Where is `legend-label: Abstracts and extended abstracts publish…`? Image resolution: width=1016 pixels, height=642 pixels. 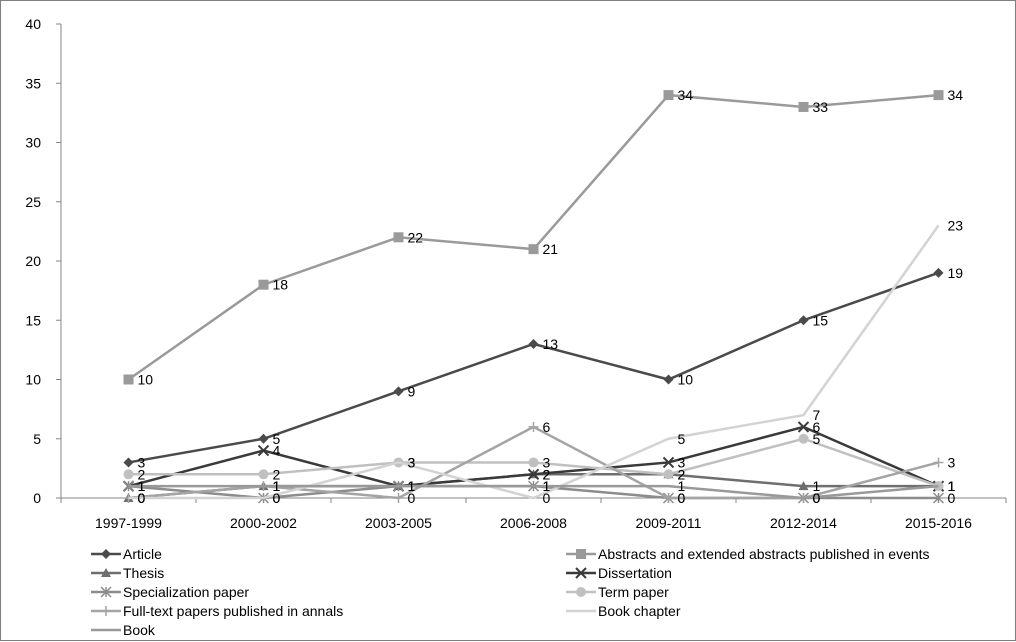
legend-label: Abstracts and extended abstracts publish… is located at coordinates (764, 554).